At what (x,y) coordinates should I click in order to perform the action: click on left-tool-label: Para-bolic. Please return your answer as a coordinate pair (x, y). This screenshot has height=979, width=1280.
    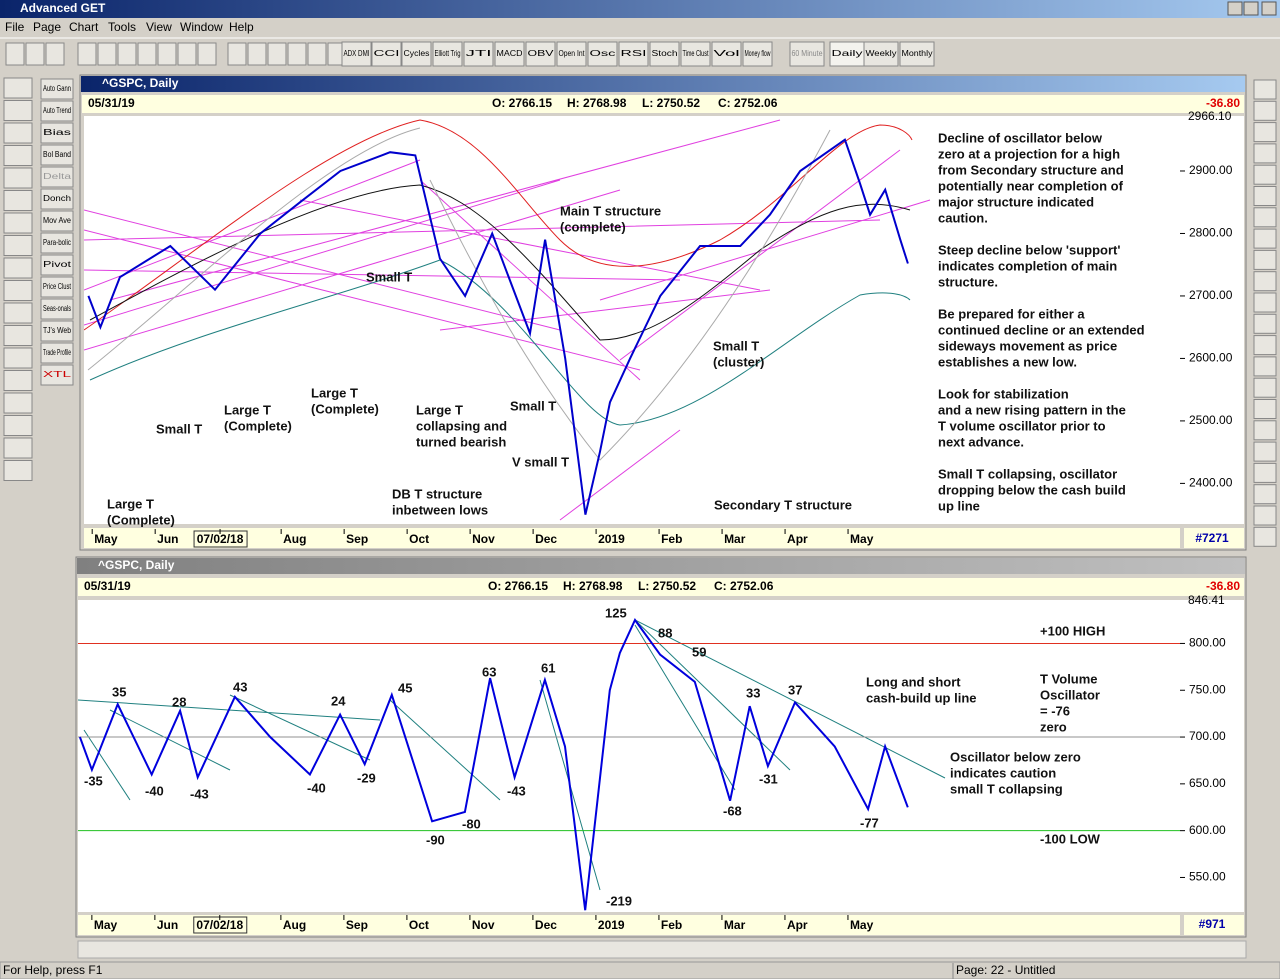
    Looking at the image, I should click on (57, 242).